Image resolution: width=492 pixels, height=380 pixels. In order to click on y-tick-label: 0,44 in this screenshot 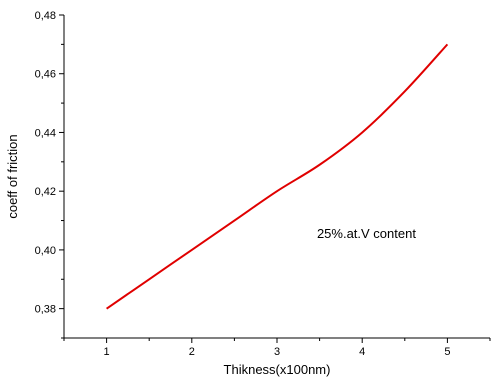, I will do `click(45, 133)`.